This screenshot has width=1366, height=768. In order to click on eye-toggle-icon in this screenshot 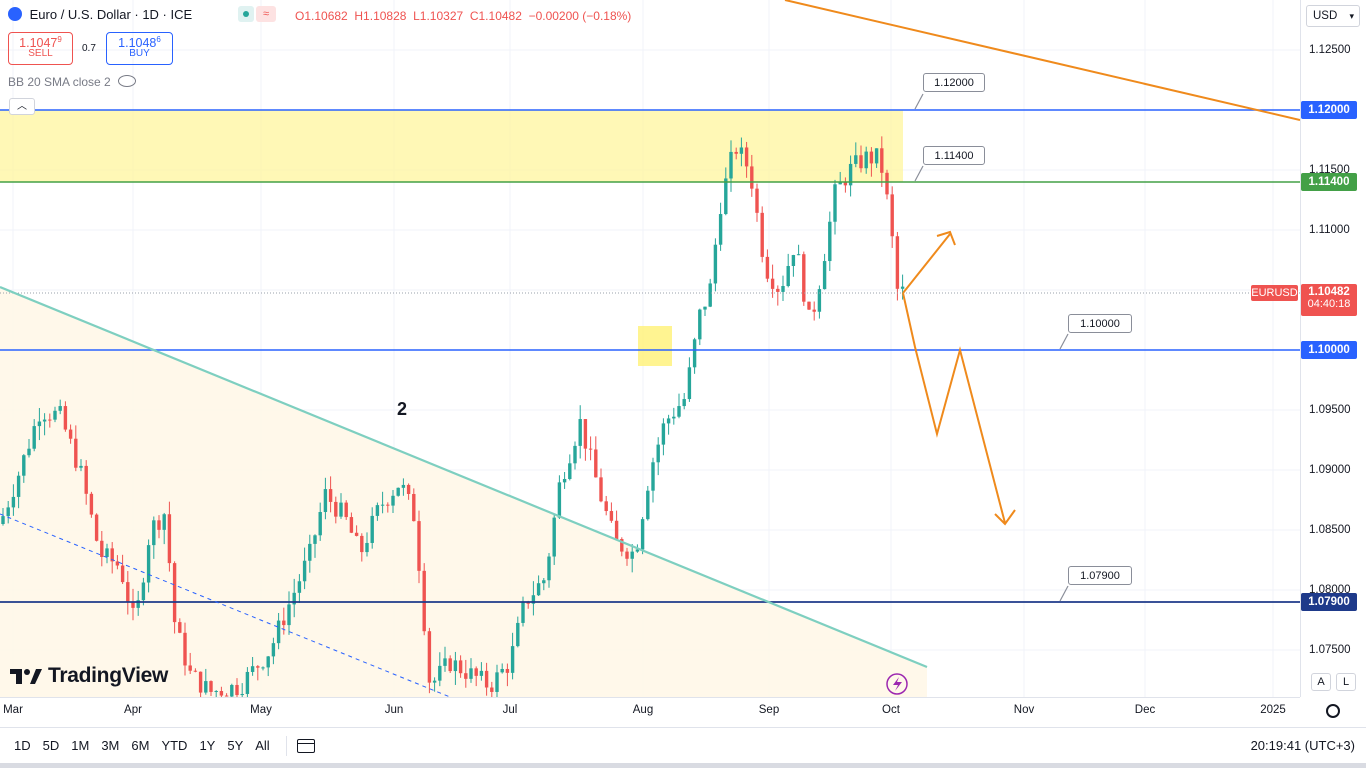, I will do `click(246, 14)`.